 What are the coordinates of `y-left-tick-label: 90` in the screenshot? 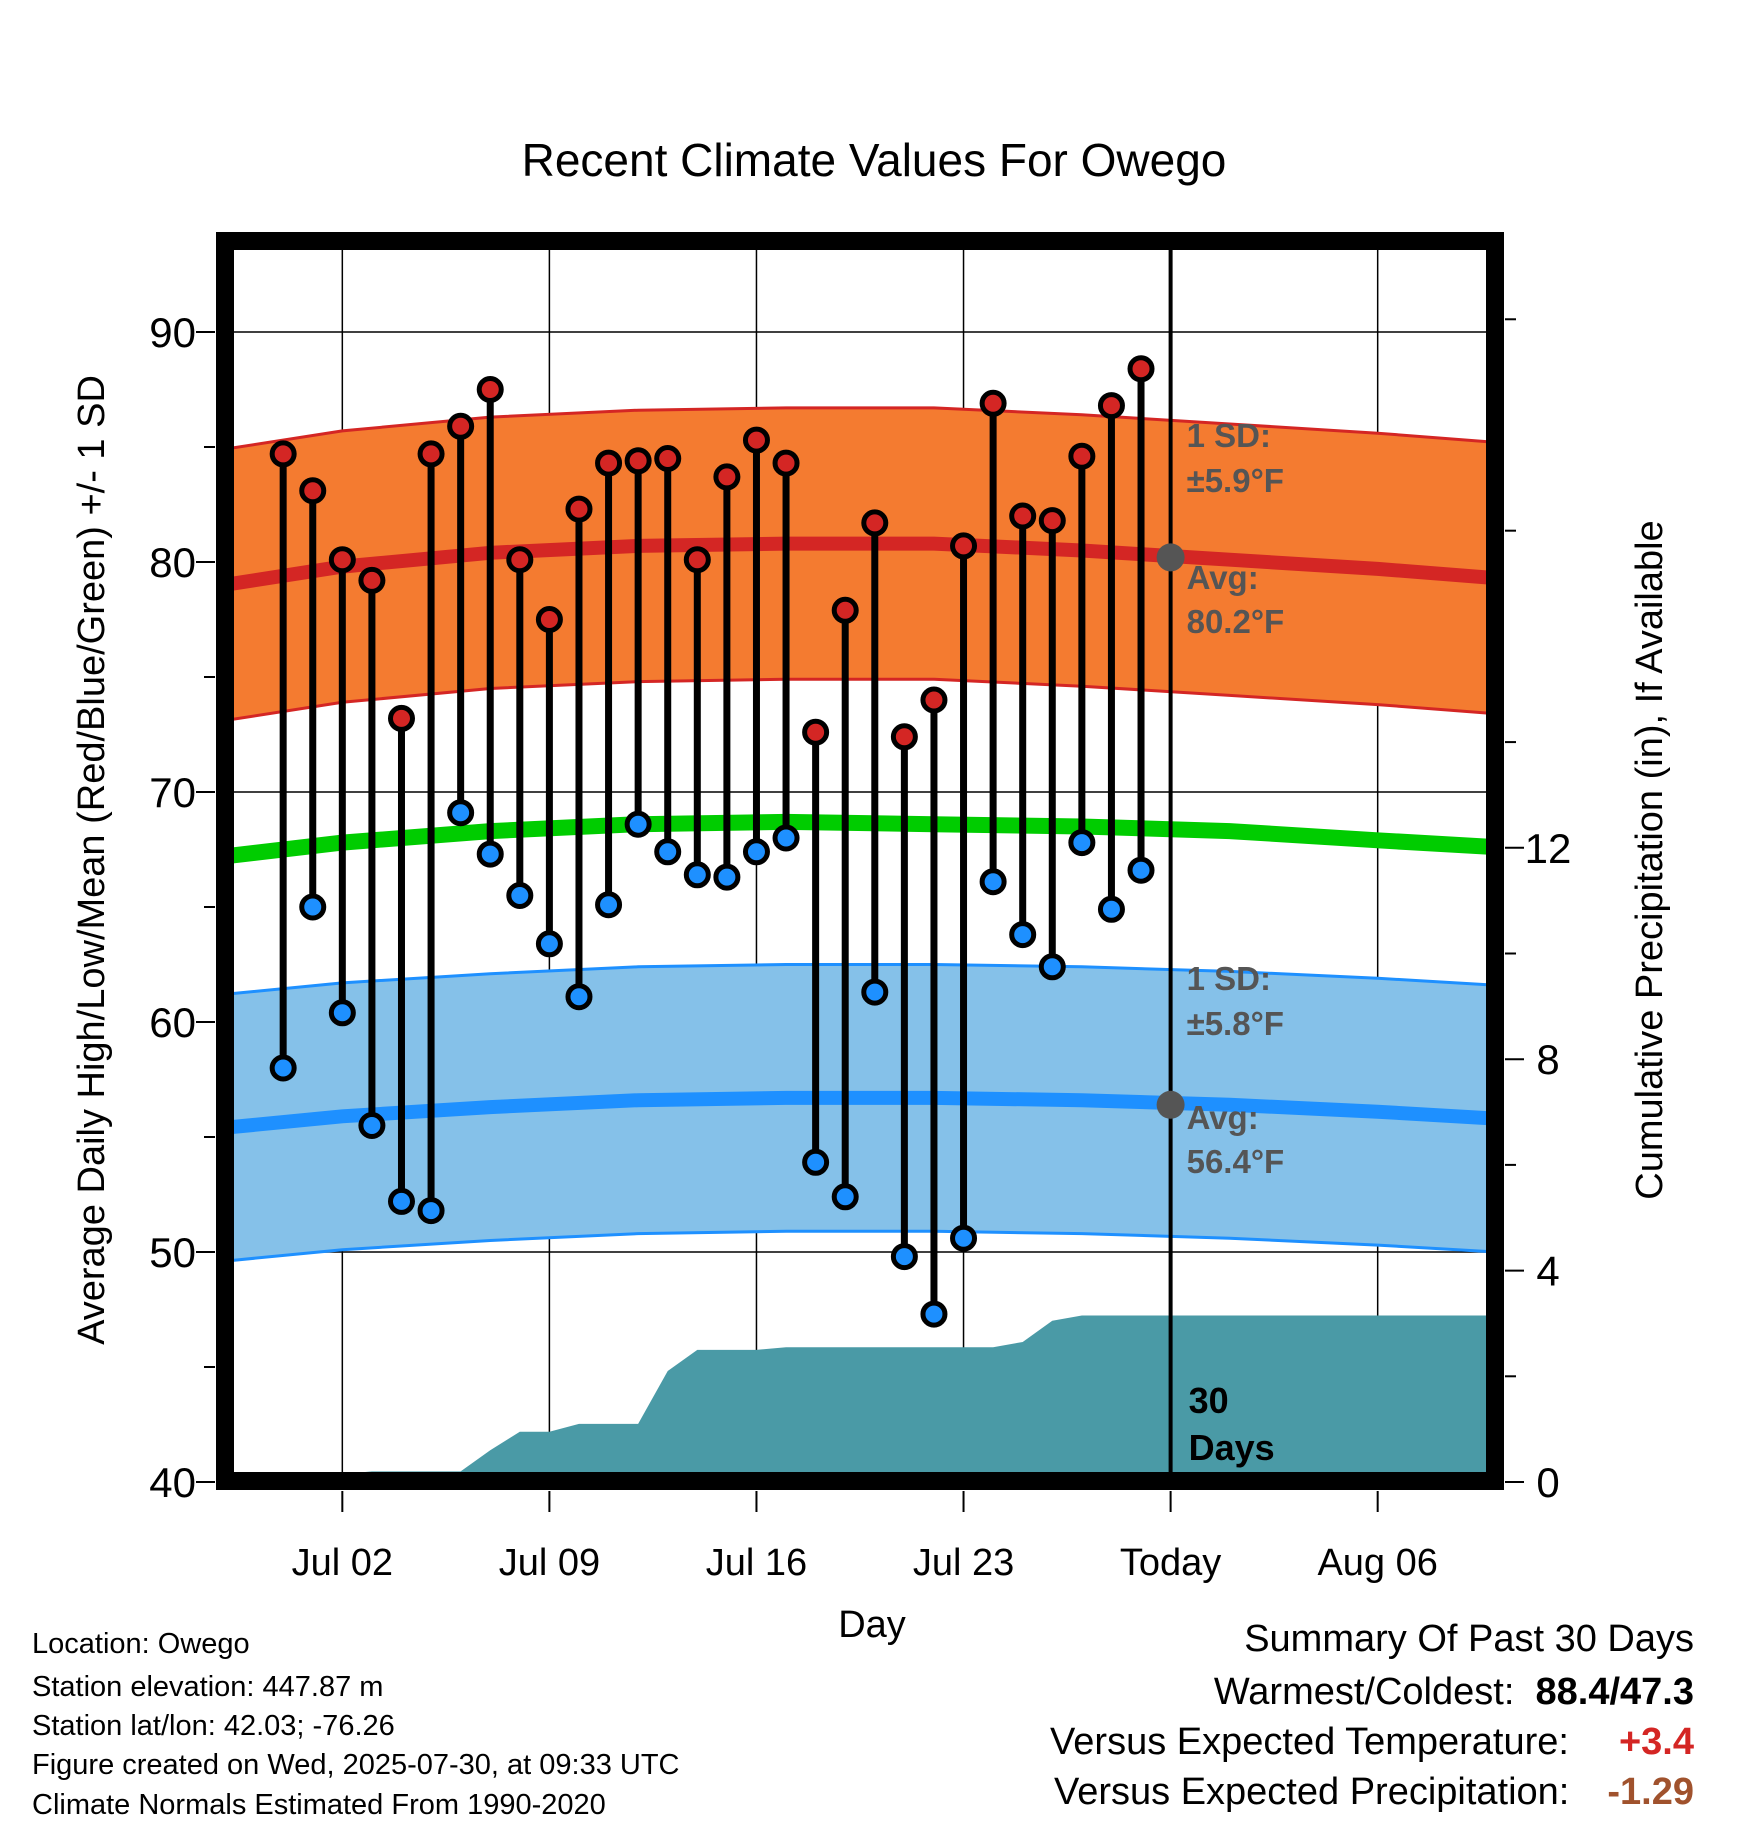 It's located at (172, 332).